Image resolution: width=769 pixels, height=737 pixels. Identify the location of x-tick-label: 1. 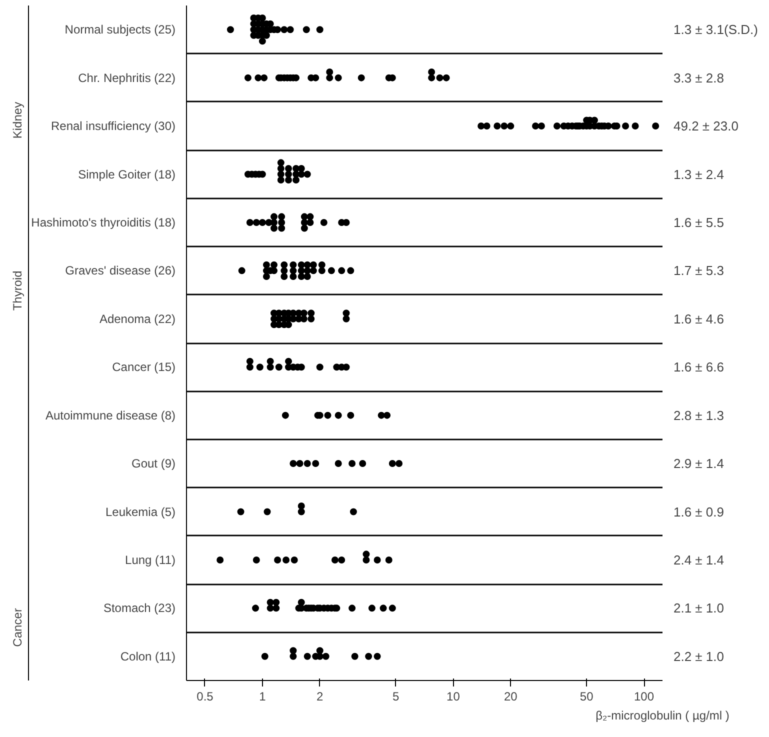
(262, 697).